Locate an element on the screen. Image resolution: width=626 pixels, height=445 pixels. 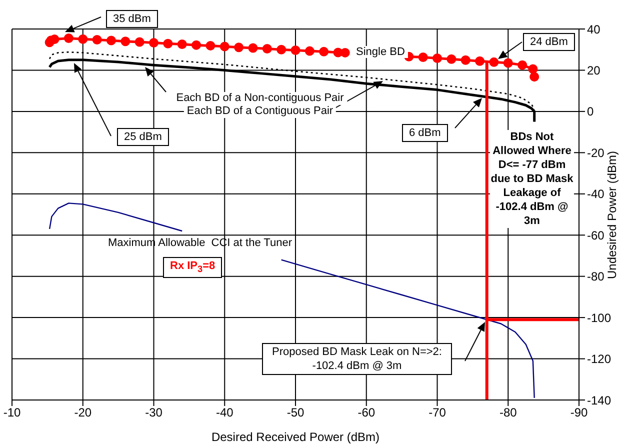
y-tick-label: 40 is located at coordinates (594, 29).